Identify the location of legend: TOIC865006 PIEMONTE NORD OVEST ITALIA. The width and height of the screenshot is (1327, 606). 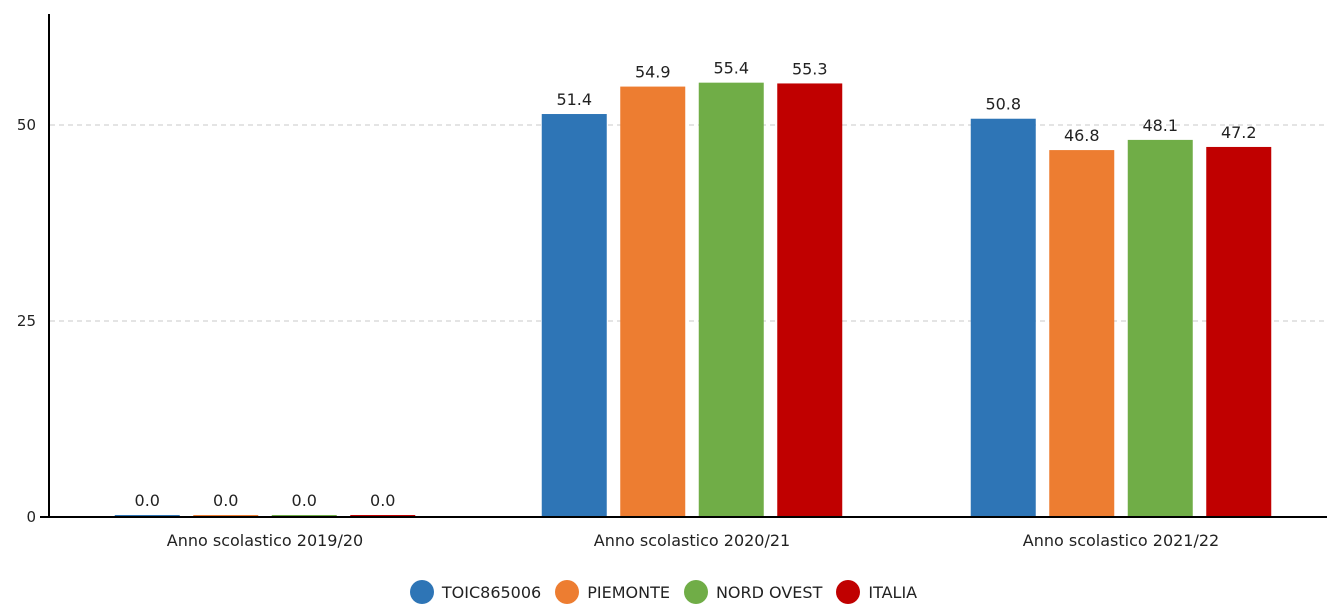
(663, 592).